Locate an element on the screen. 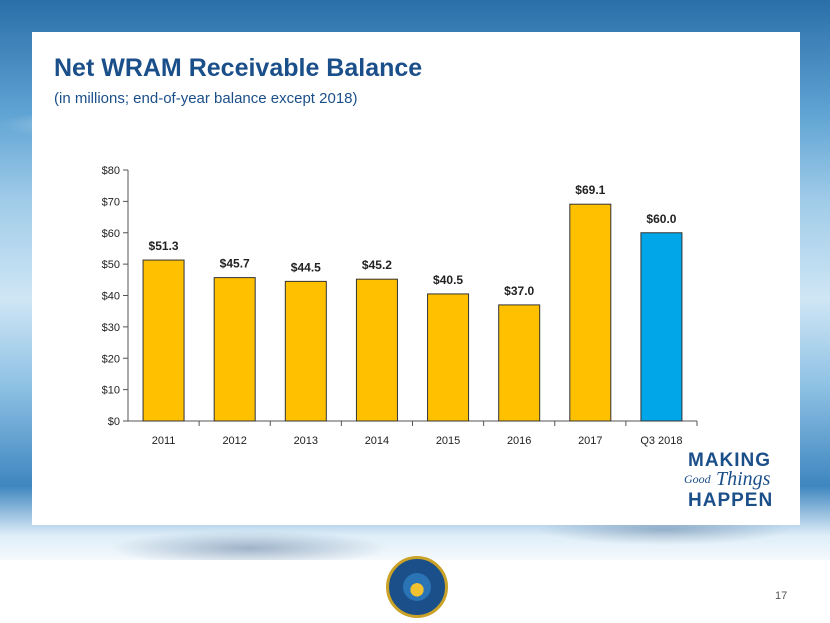 The width and height of the screenshot is (830, 623). making-good-things-happen-logo: MAKING Good Things HAPPEN is located at coordinates (737, 483).